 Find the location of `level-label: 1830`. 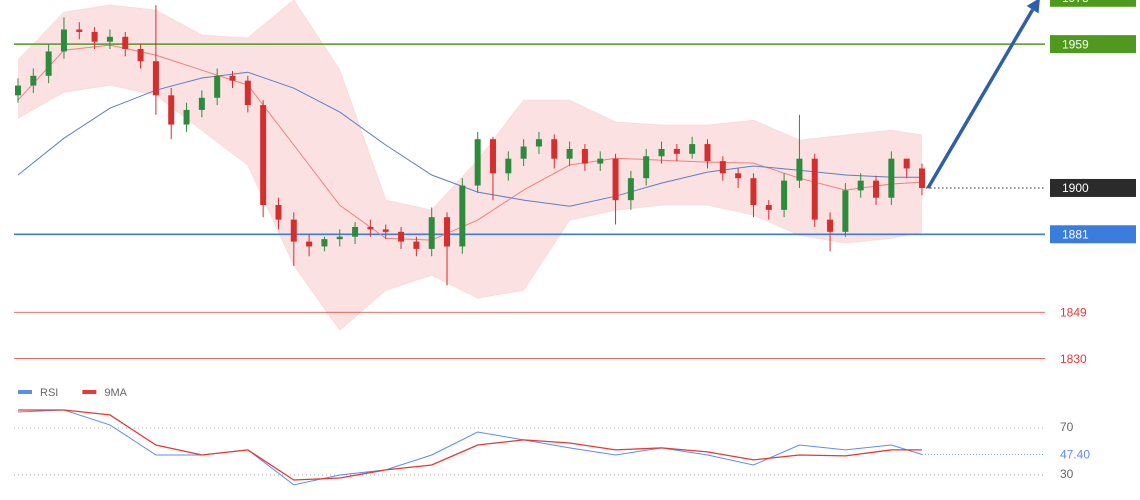

level-label: 1830 is located at coordinates (1073, 359).